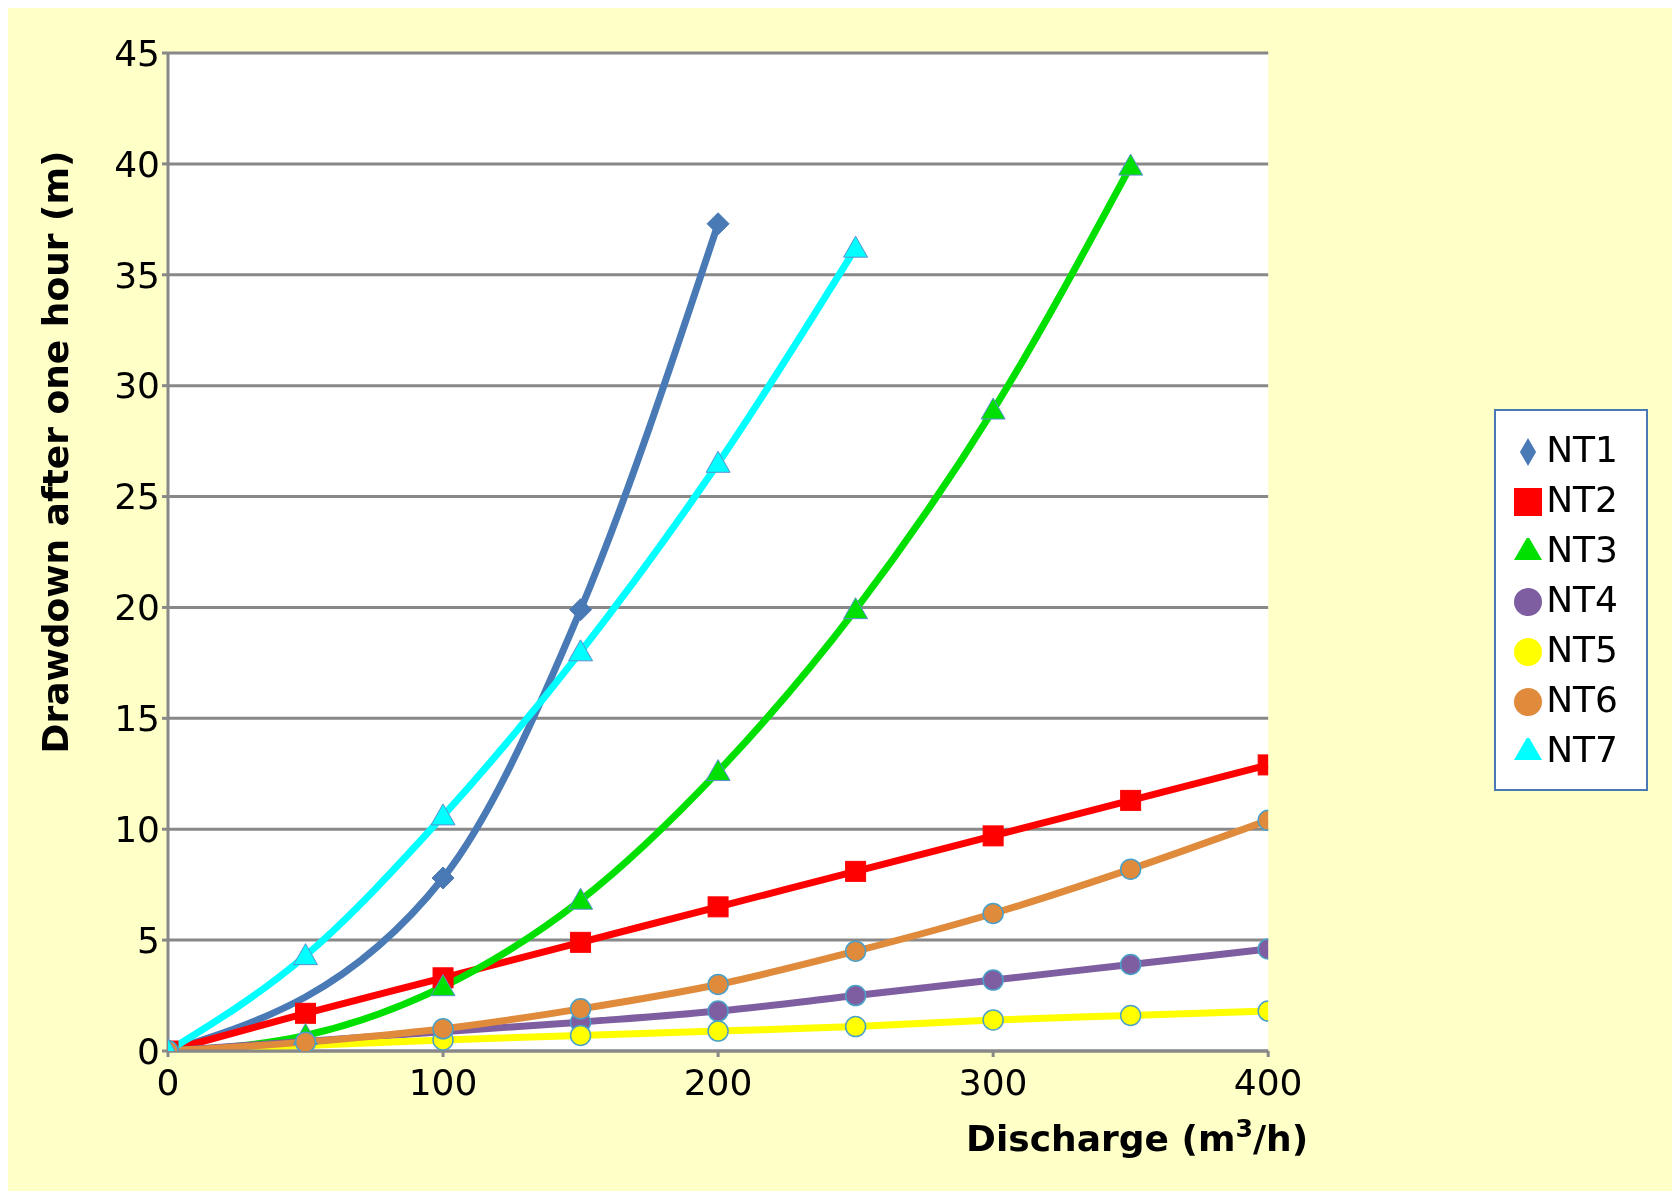 This screenshot has width=1680, height=1199. What do you see at coordinates (137, 164) in the screenshot?
I see `y-tick-label: 40` at bounding box center [137, 164].